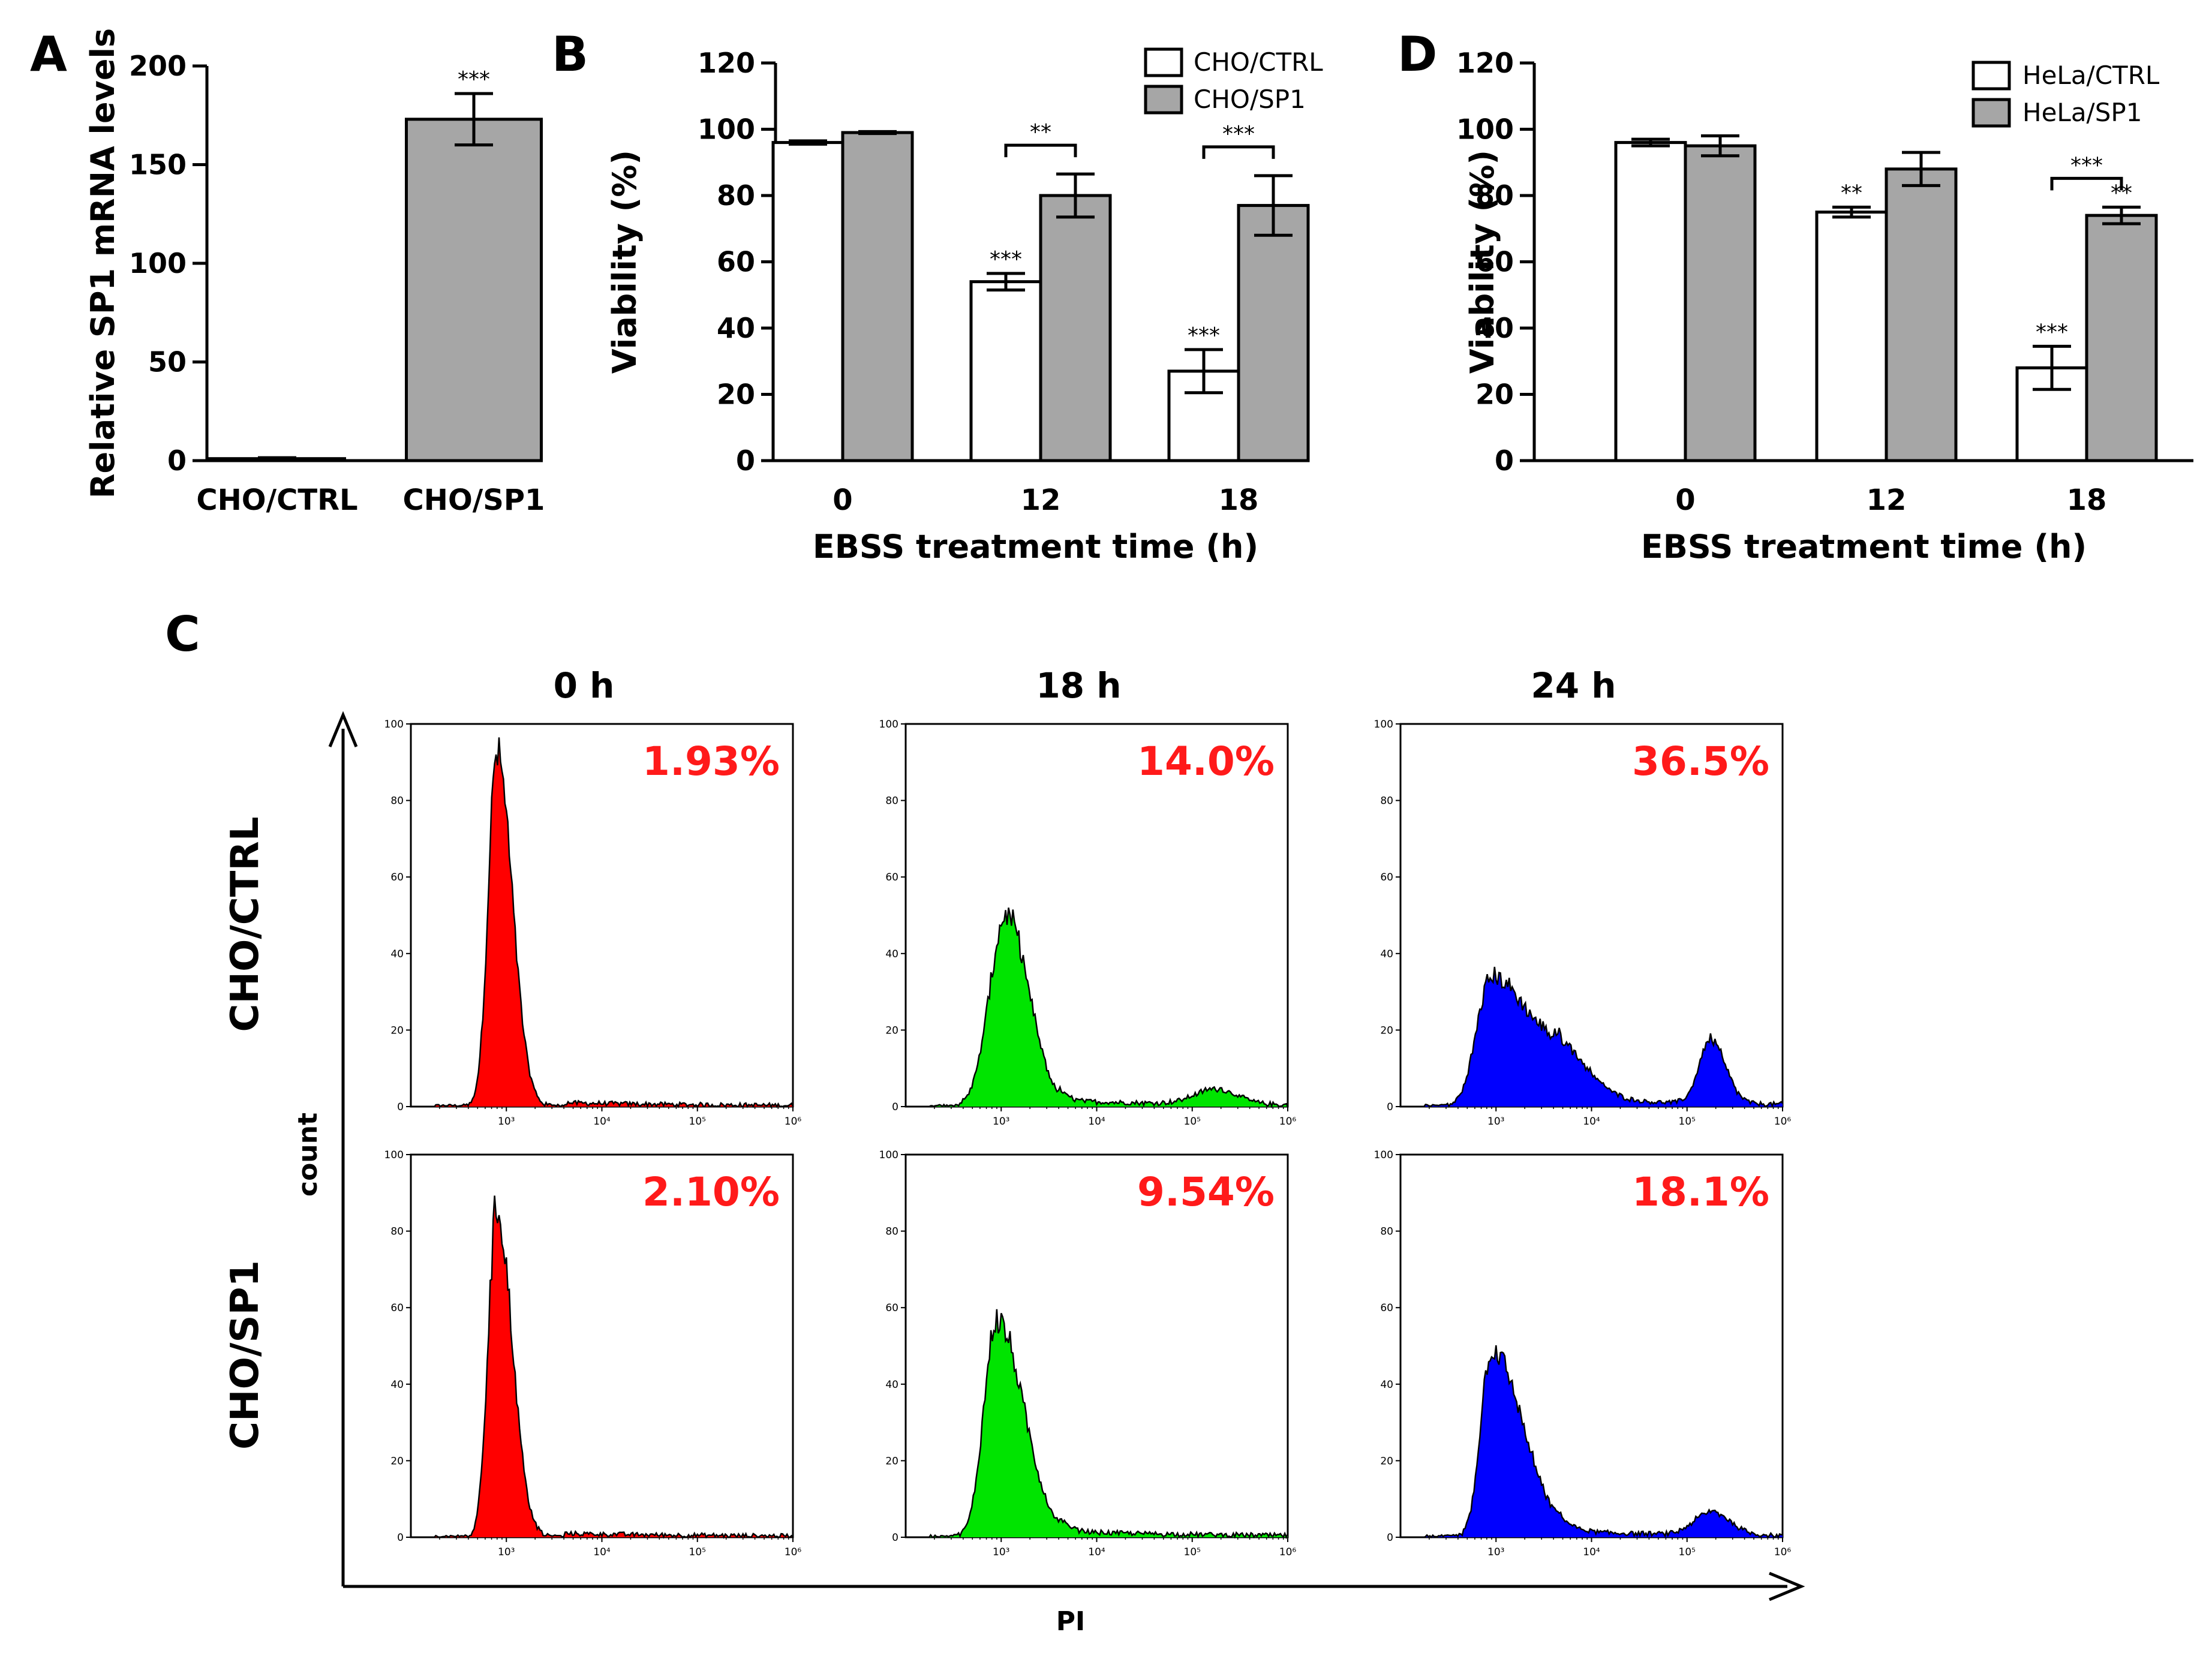 This screenshot has width=2212, height=1662. Describe the element at coordinates (1573, 686) in the screenshot. I see `column-header: 24 h` at that location.